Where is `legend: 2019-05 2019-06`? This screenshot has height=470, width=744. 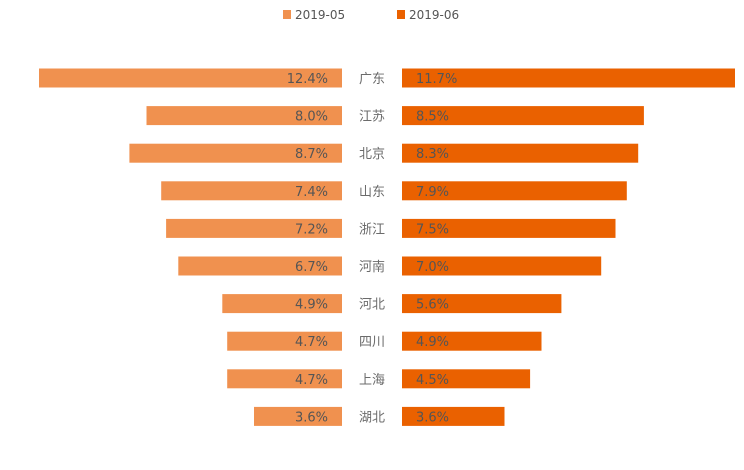
legend: 2019-05 2019-06 is located at coordinates (371, 15).